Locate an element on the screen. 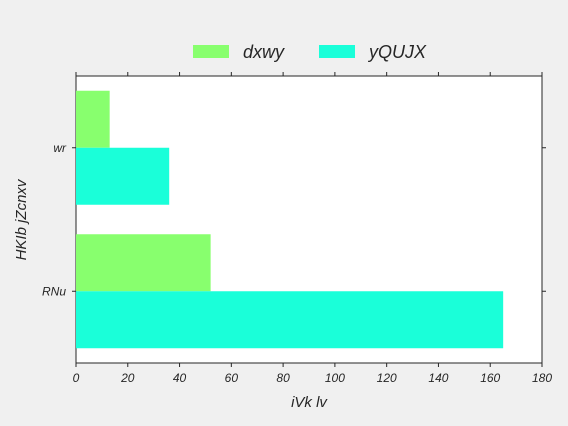 This screenshot has width=568, height=426. legend-label-yQUJX: yQUJX is located at coordinates (397, 52).